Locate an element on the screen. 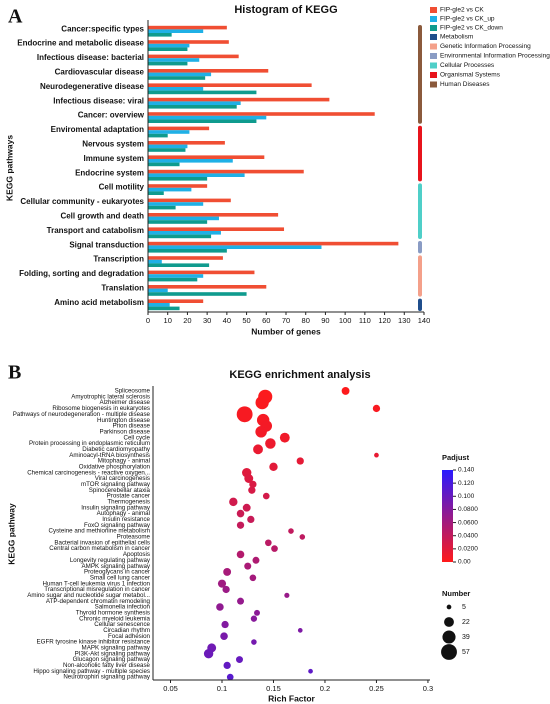 This screenshot has height=704, width=550. chart-title: KEGG enrichment analysis is located at coordinates (299, 375).